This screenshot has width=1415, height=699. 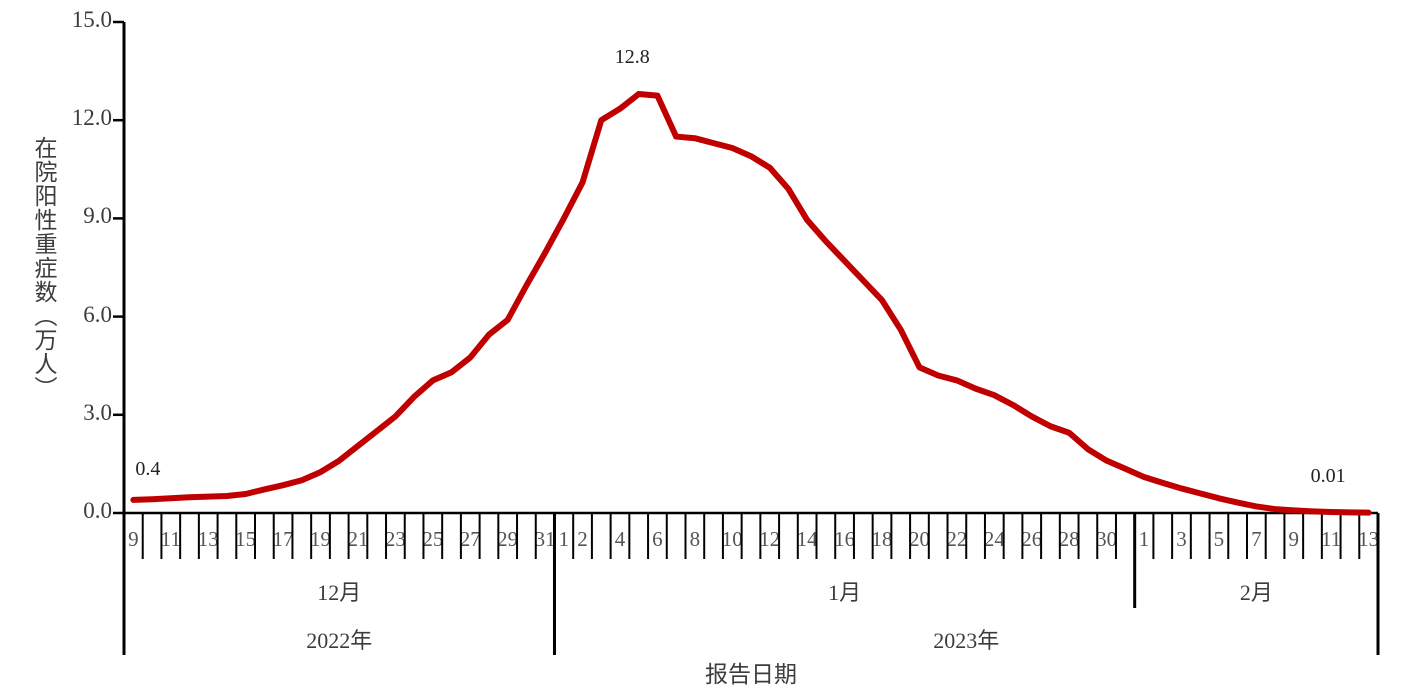 What do you see at coordinates (966, 640) in the screenshot?
I see `x-axis-year-label: 2023年` at bounding box center [966, 640].